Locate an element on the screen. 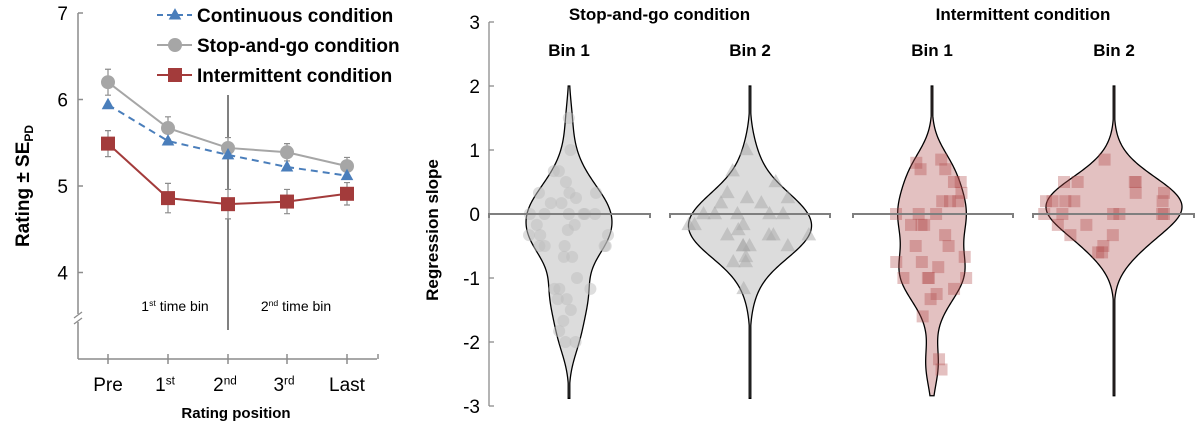 The image size is (1200, 428). time-bin-label-part: 1 is located at coordinates (145, 306).